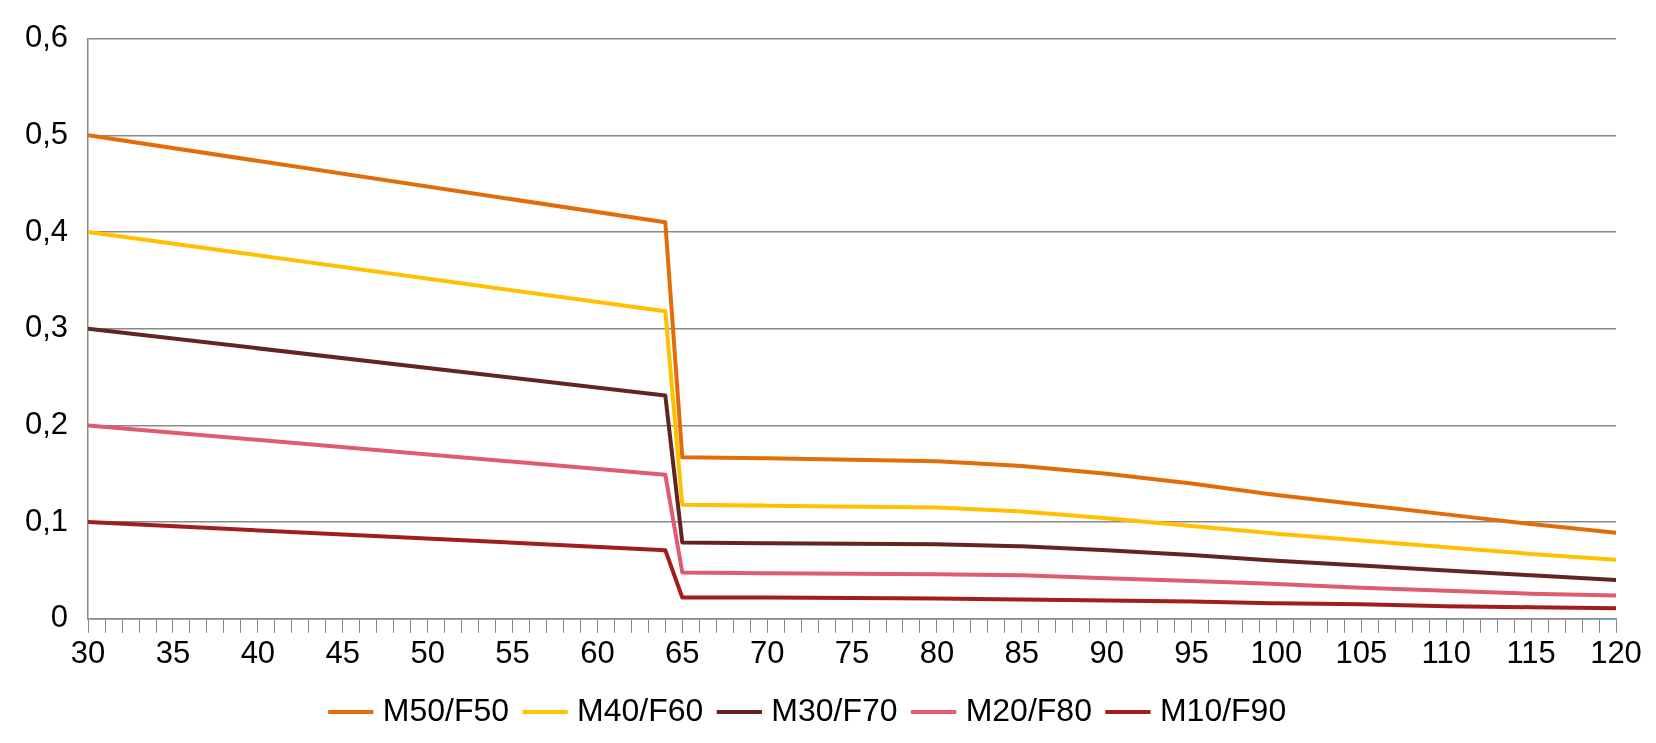 Image resolution: width=1656 pixels, height=743 pixels. Describe the element at coordinates (1361, 652) in the screenshot. I see `x-tick-label: 105` at that location.